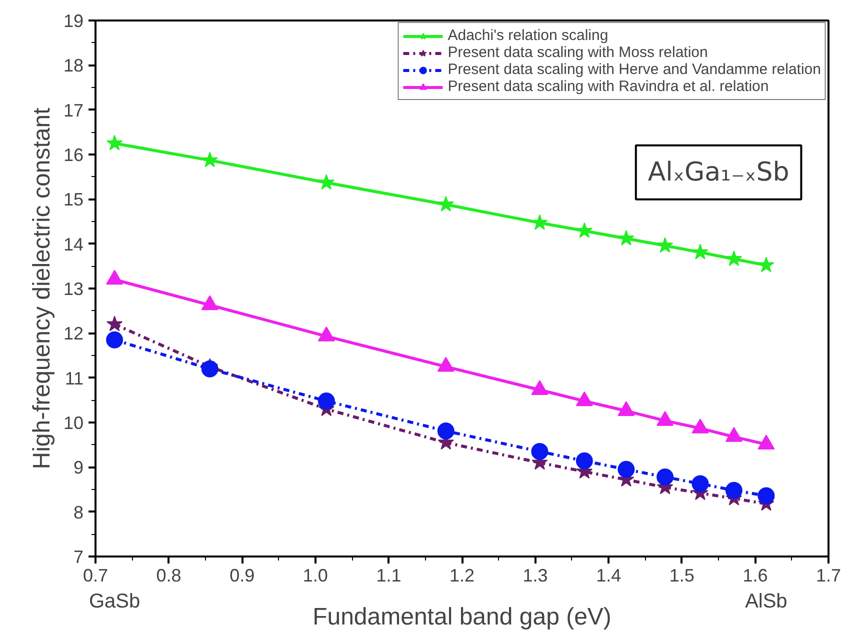  I want to click on x-tick-label: 0.8, so click(169, 576).